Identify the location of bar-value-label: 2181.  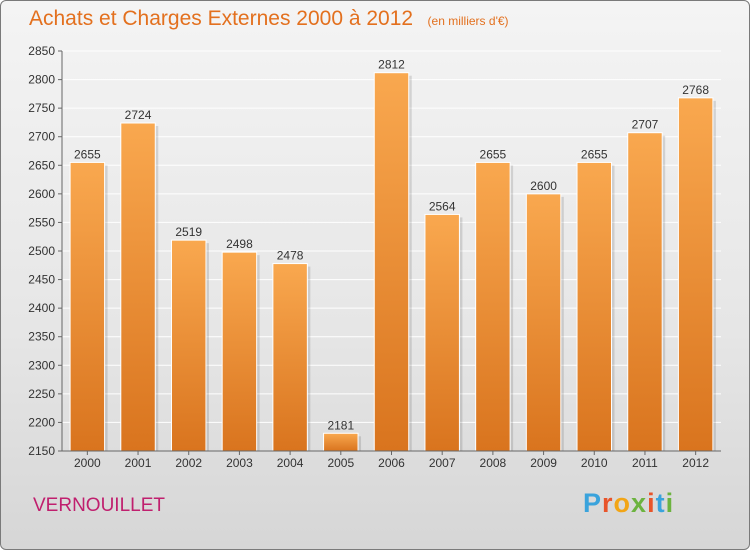
(340, 425).